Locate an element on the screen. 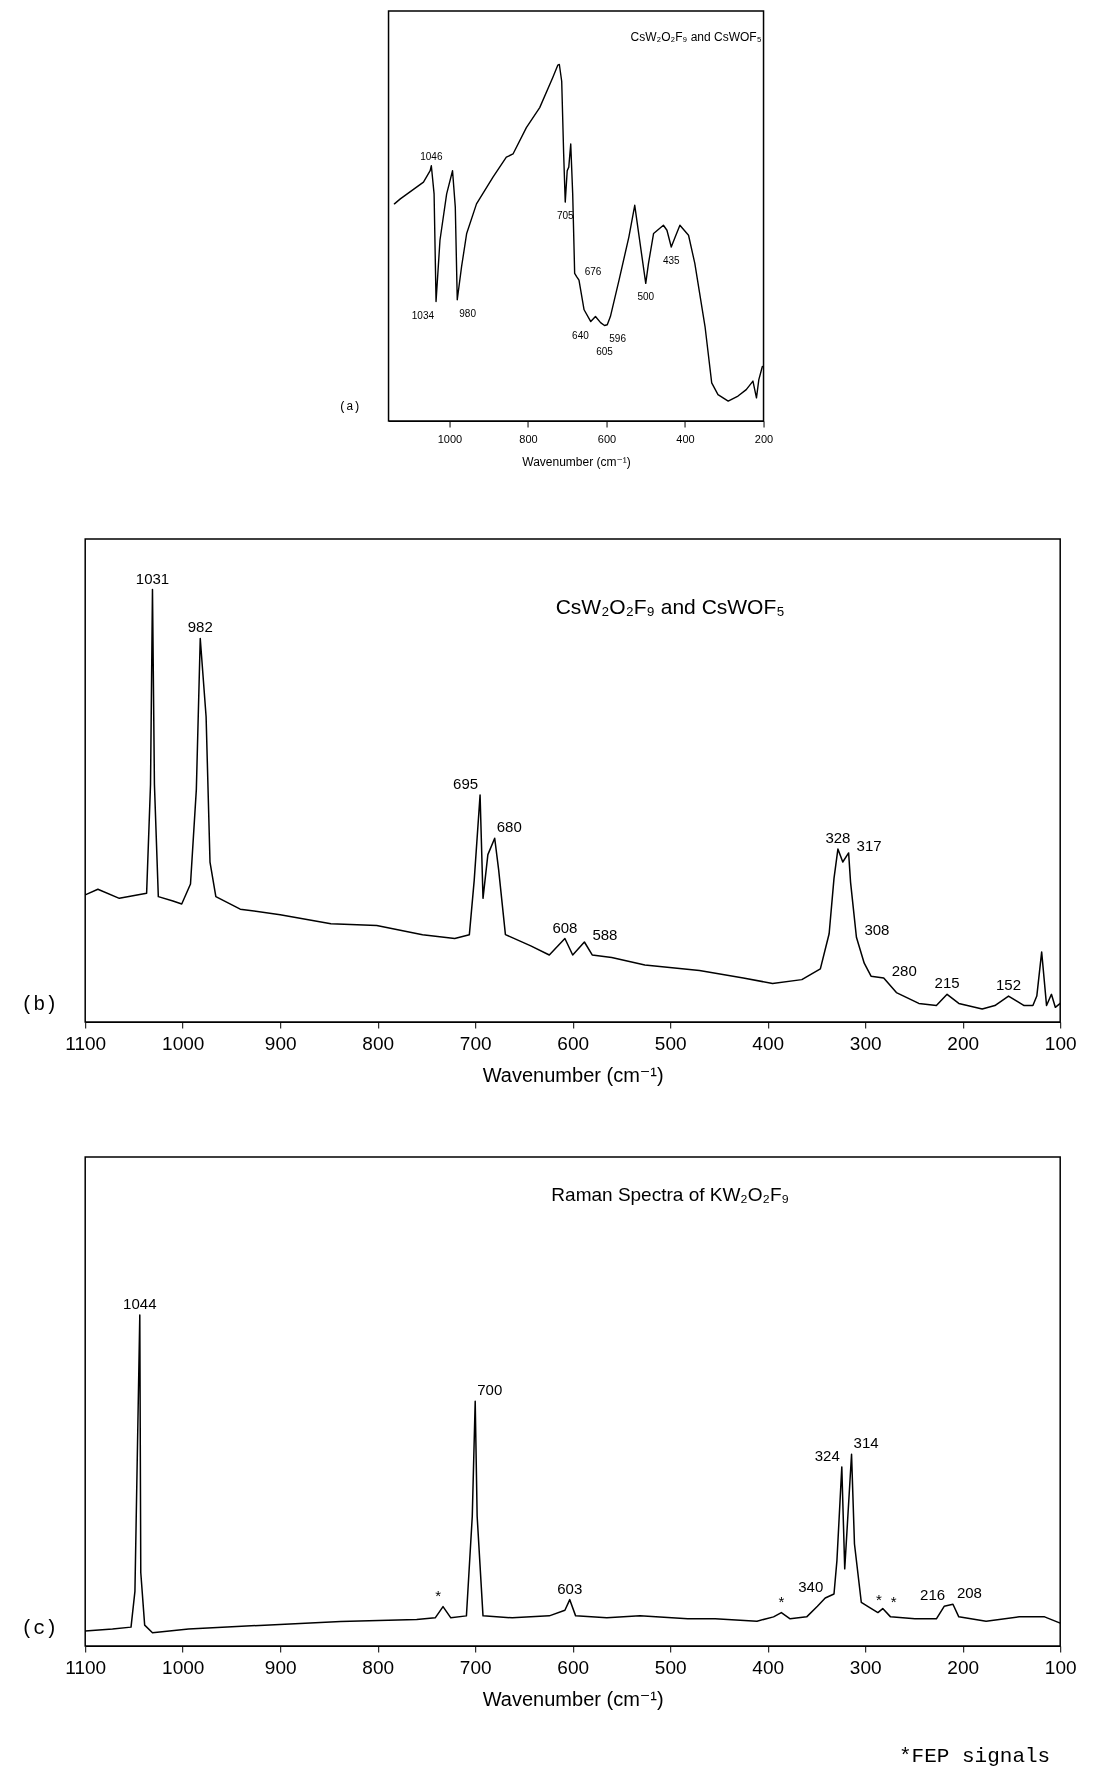 The image size is (1096, 1784). annotation: 280 is located at coordinates (904, 970).